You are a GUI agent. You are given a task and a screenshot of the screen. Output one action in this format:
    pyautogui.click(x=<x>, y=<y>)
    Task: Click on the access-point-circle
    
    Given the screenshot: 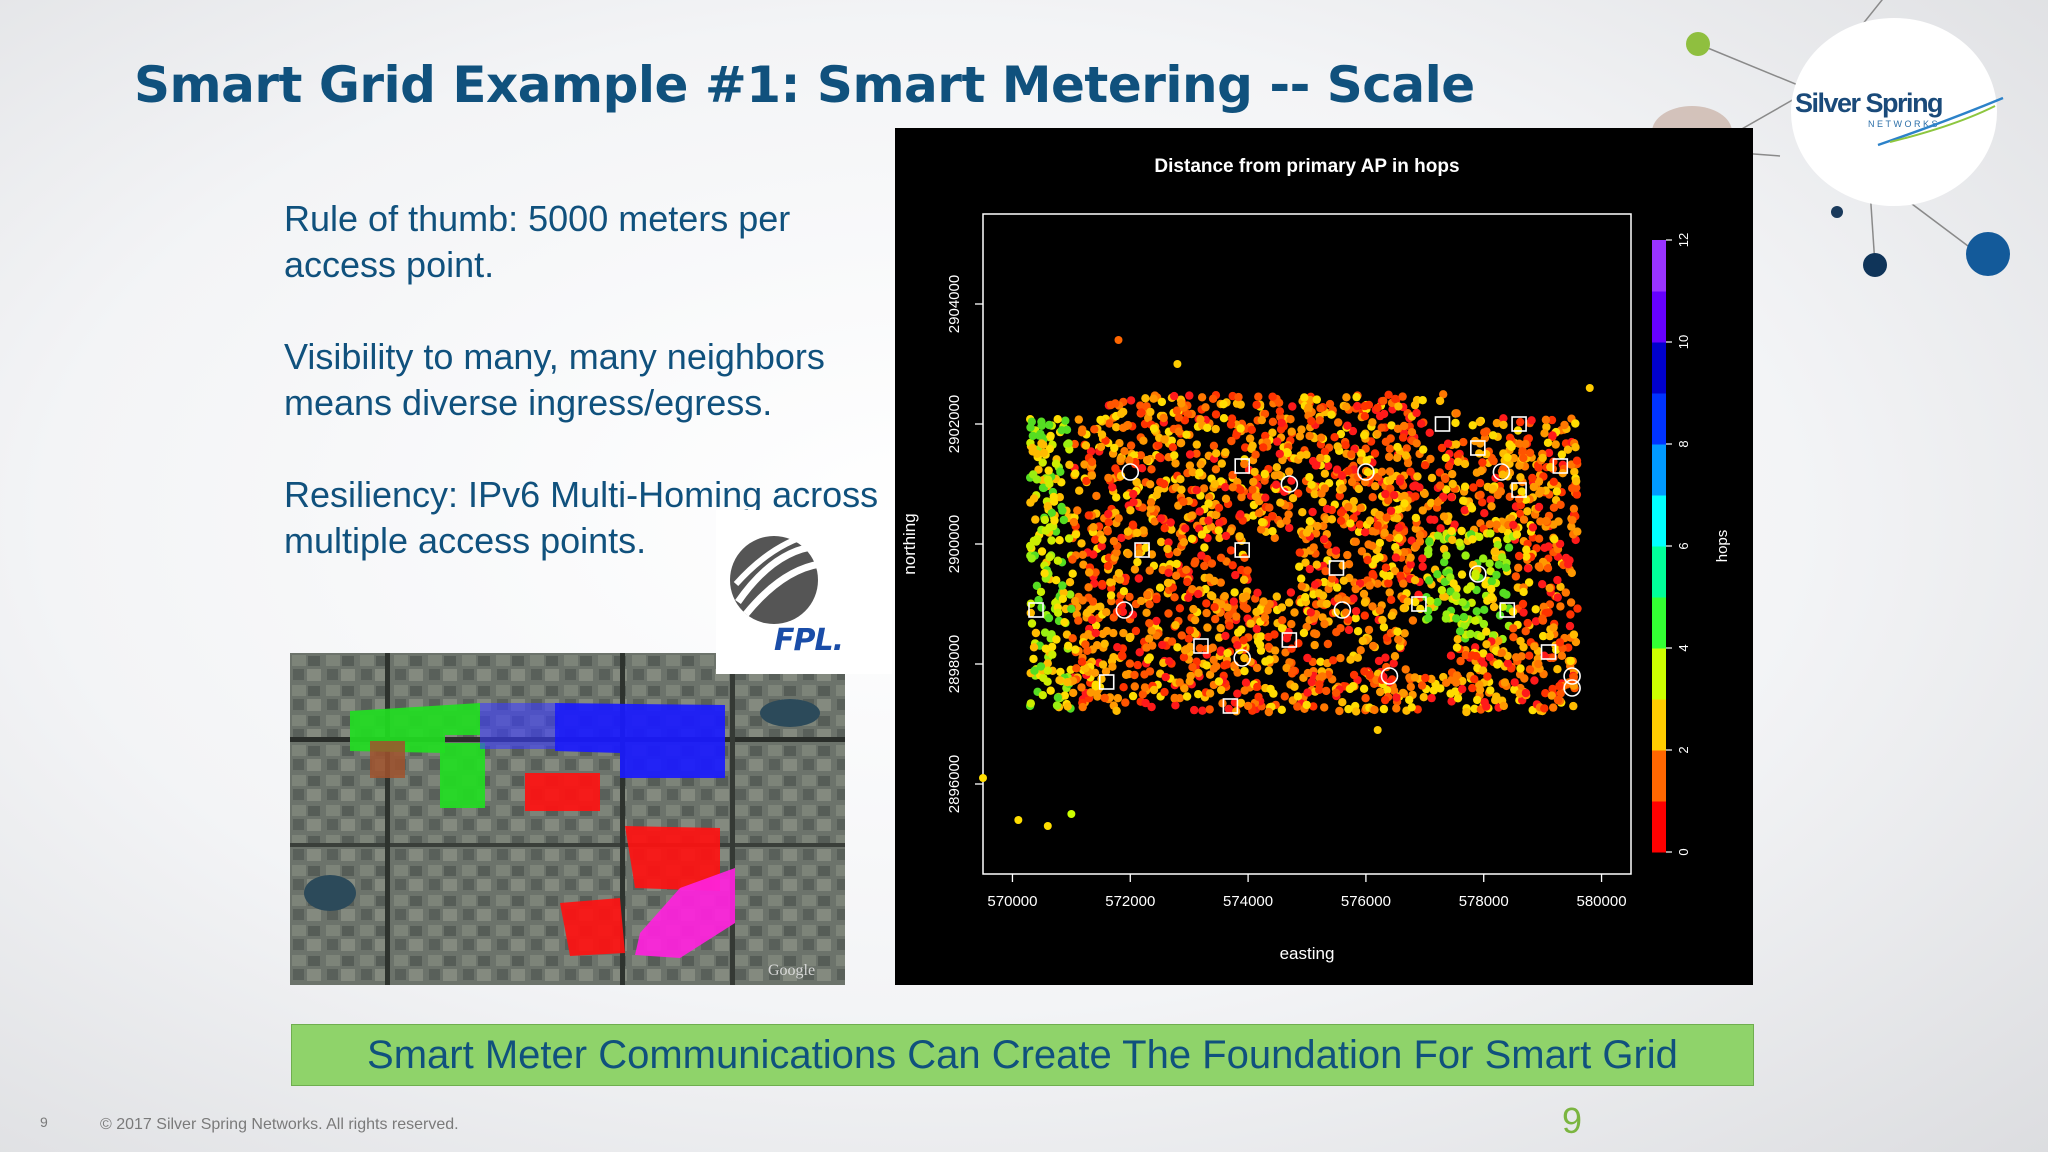 What is the action you would take?
    pyautogui.click(x=1501, y=472)
    